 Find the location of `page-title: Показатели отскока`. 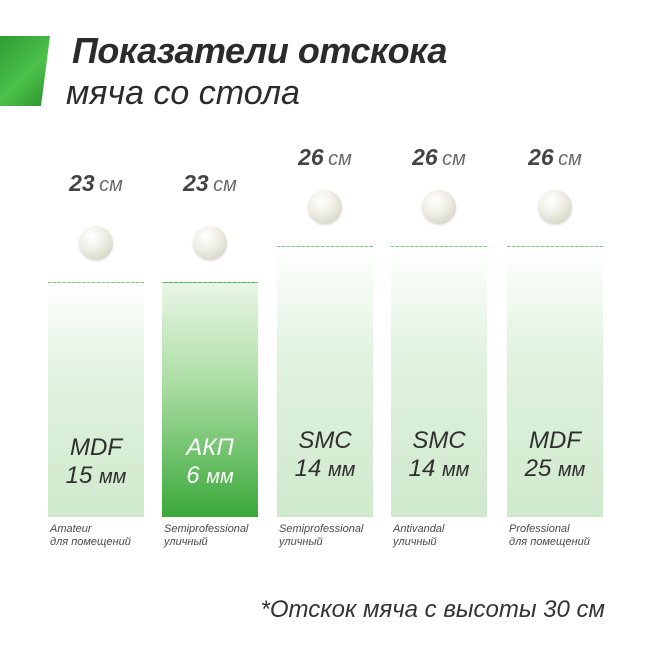

page-title: Показатели отскока is located at coordinates (259, 50).